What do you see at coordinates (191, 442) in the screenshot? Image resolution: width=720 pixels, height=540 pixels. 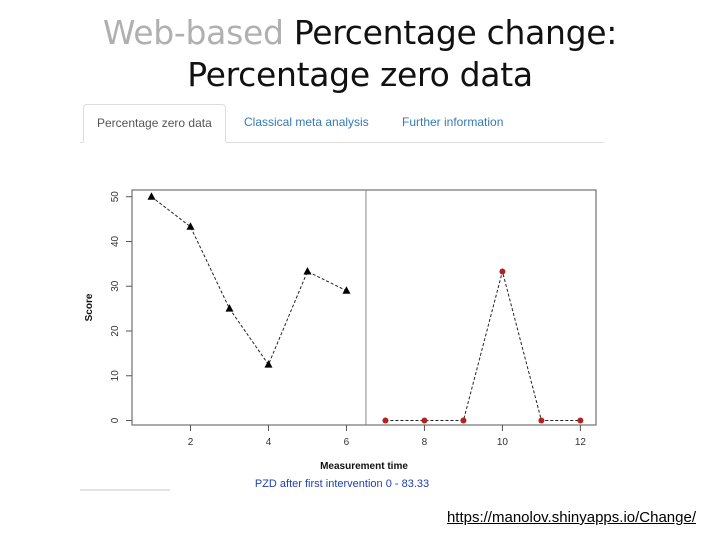 I see `x-tick-label: 2` at bounding box center [191, 442].